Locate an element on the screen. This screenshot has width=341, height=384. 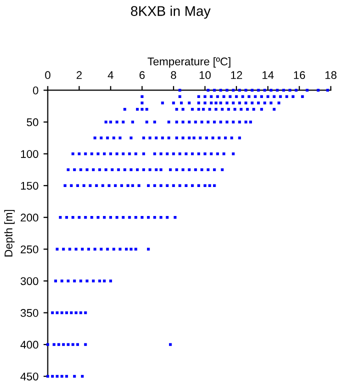
y-tick-label: 50 is located at coordinates (32, 122).